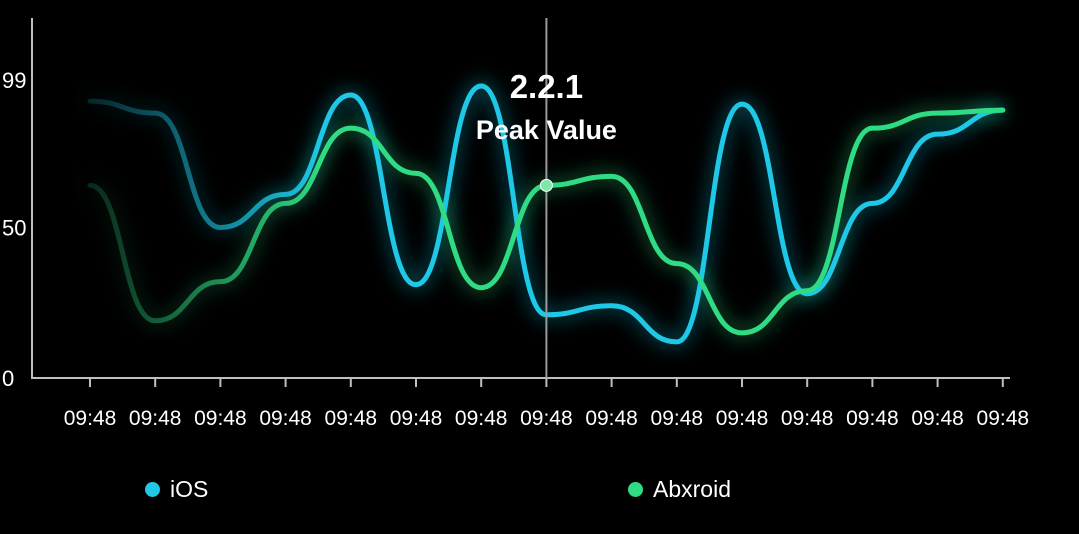  Describe the element at coordinates (692, 489) in the screenshot. I see `legend-label-abxroid: Abxroid` at that location.